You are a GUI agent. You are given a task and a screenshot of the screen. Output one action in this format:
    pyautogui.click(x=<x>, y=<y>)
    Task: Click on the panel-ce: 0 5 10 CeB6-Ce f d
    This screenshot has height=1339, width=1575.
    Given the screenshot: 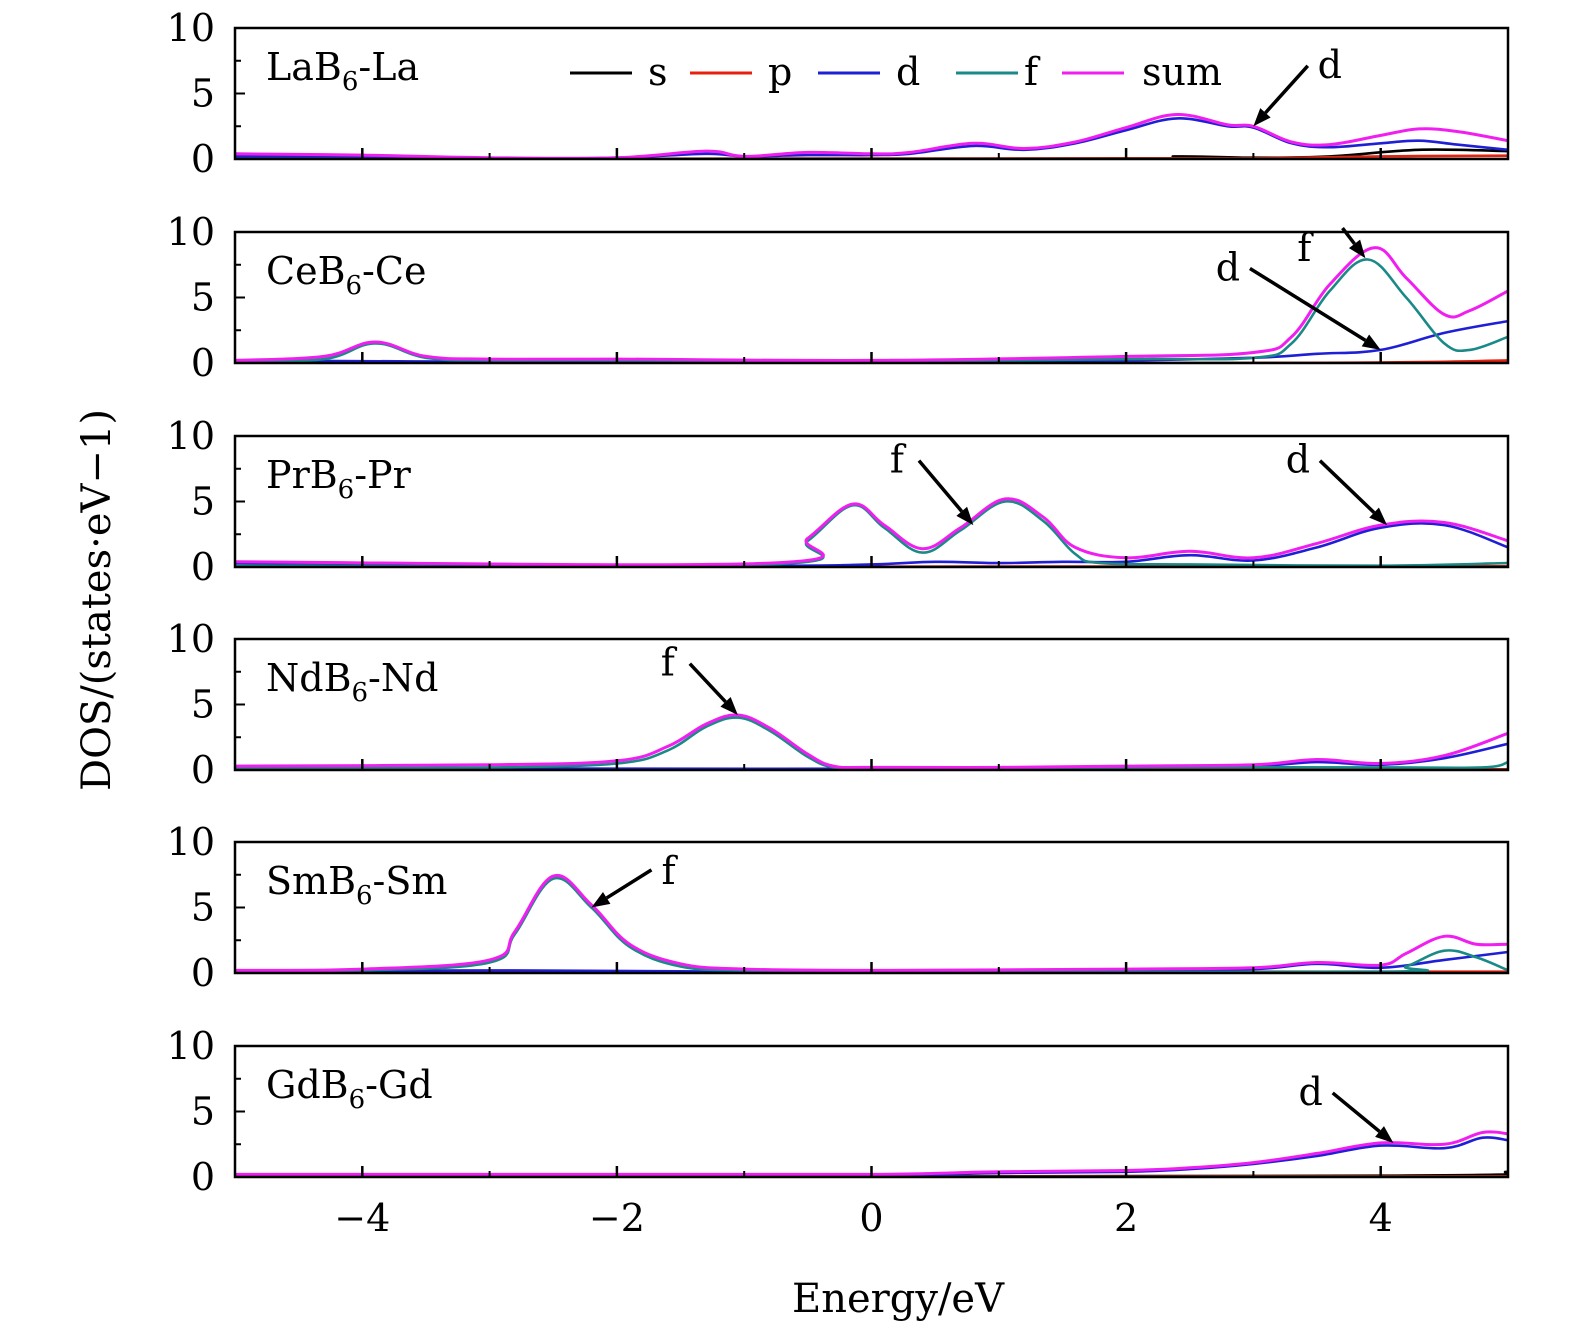 What is the action you would take?
    pyautogui.click(x=838, y=297)
    